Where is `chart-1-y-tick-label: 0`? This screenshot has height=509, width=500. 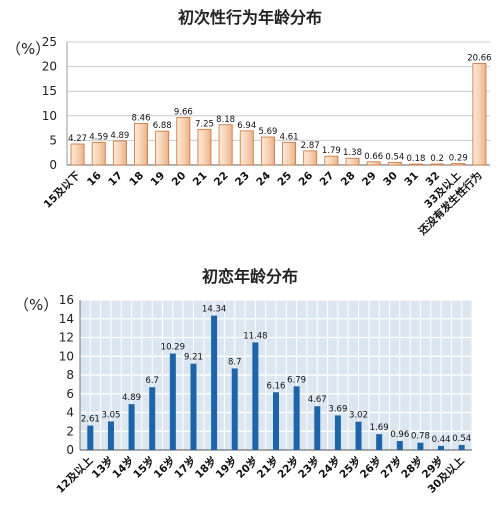
chart-1-y-tick-label: 0 is located at coordinates (53, 165).